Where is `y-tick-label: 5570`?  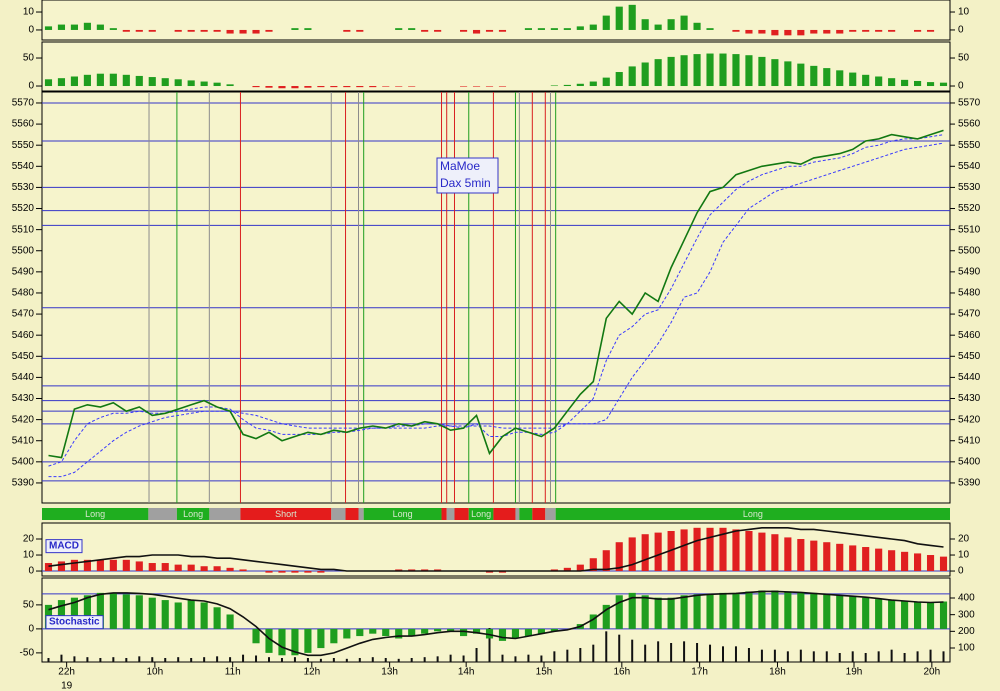 y-tick-label: 5570 is located at coordinates (23, 103).